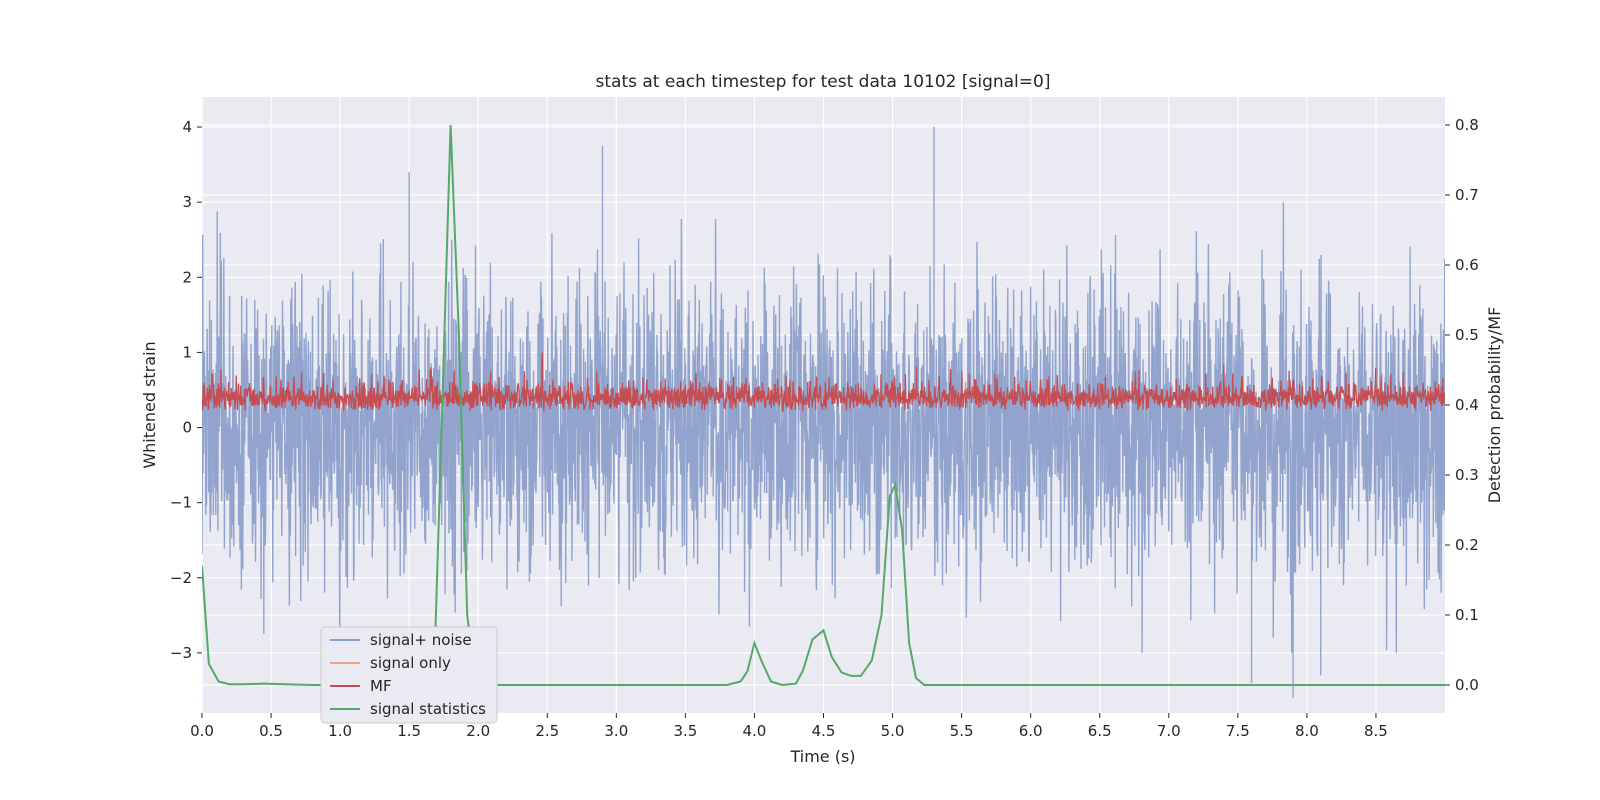 The width and height of the screenshot is (1600, 800). Describe the element at coordinates (271, 731) in the screenshot. I see `x-tick-label-1: 0.5` at that location.